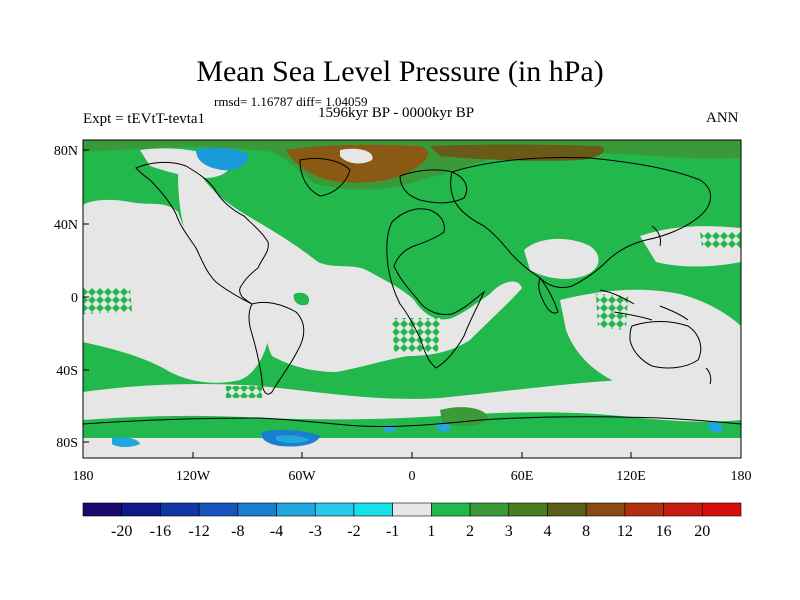 This screenshot has width=800, height=600. I want to click on stats-text: rmsd= 1.16787 diff= 1.04059, so click(291, 101).